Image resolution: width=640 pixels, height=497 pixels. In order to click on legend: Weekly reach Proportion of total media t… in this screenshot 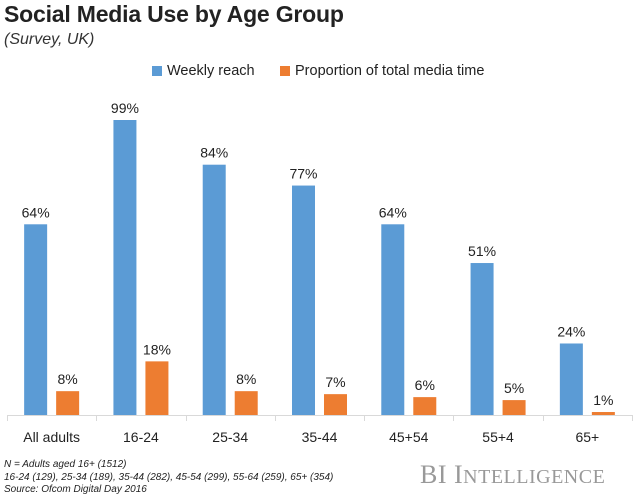, I will do `click(320, 73)`.